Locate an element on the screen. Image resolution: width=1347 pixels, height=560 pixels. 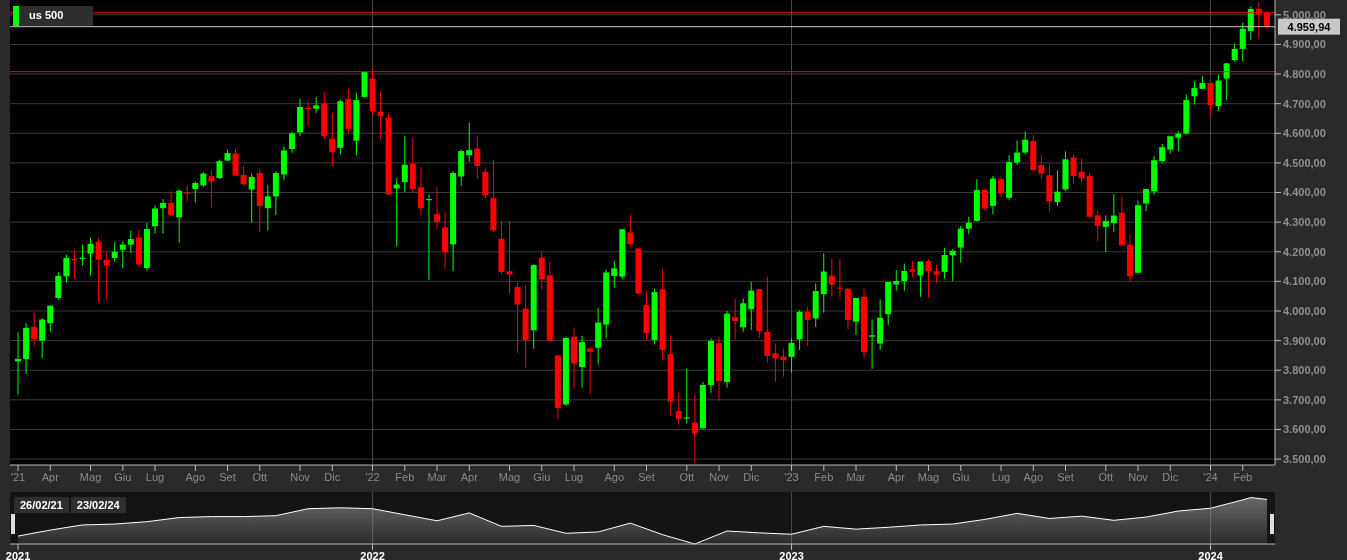
x-tick-label: 2021 is located at coordinates (18, 554).